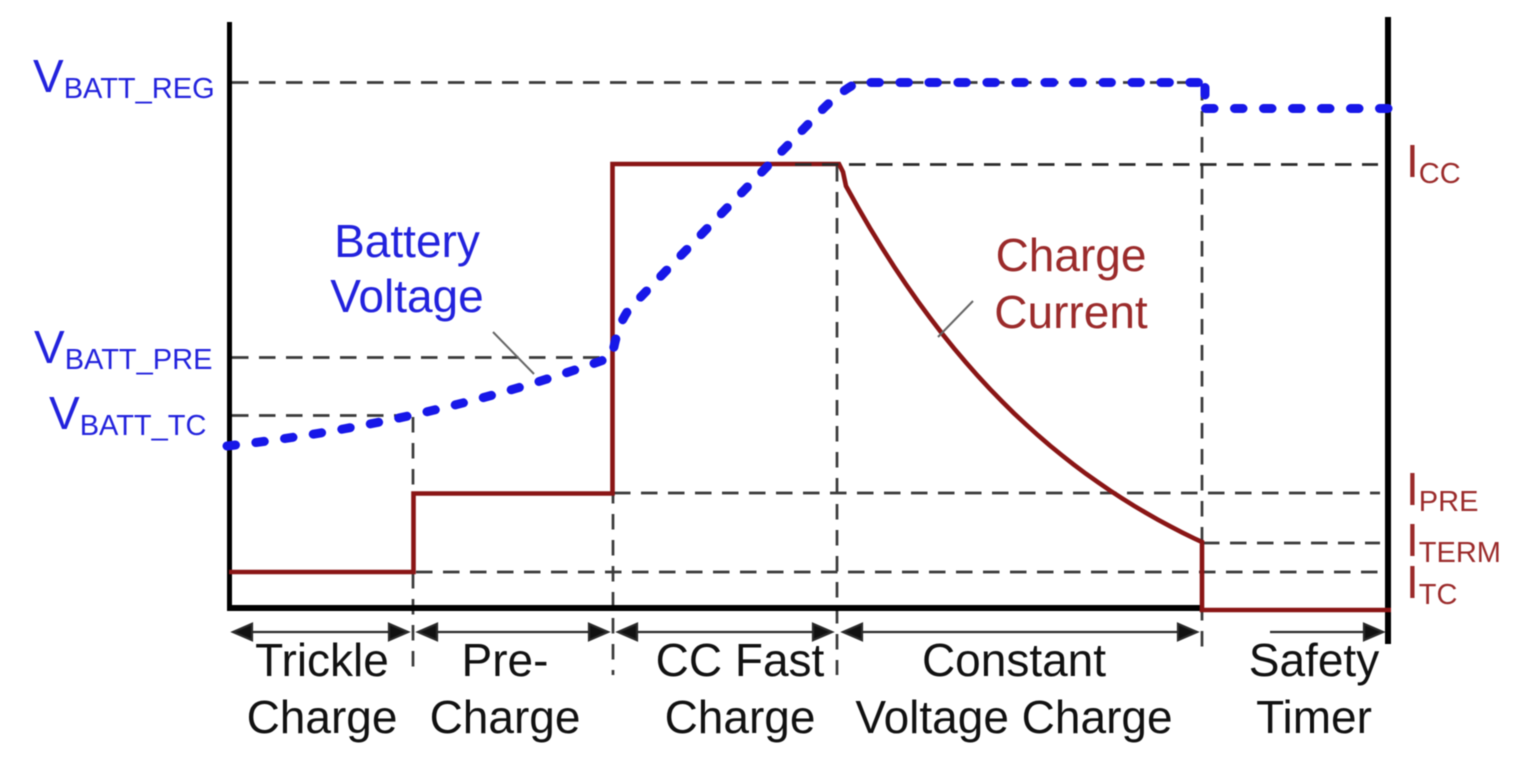  Describe the element at coordinates (1014, 660) in the screenshot. I see `svg-text: Constant` at that location.